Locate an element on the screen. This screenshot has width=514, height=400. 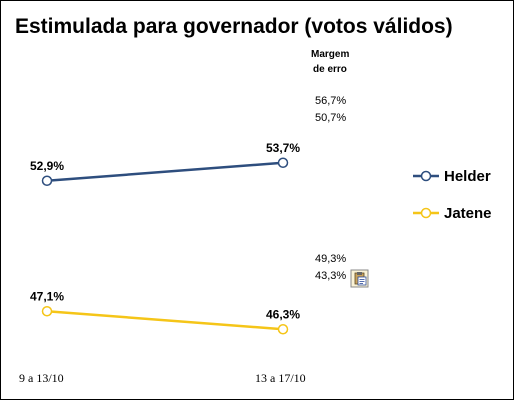
legend-marker-jatene is located at coordinates (426, 213).